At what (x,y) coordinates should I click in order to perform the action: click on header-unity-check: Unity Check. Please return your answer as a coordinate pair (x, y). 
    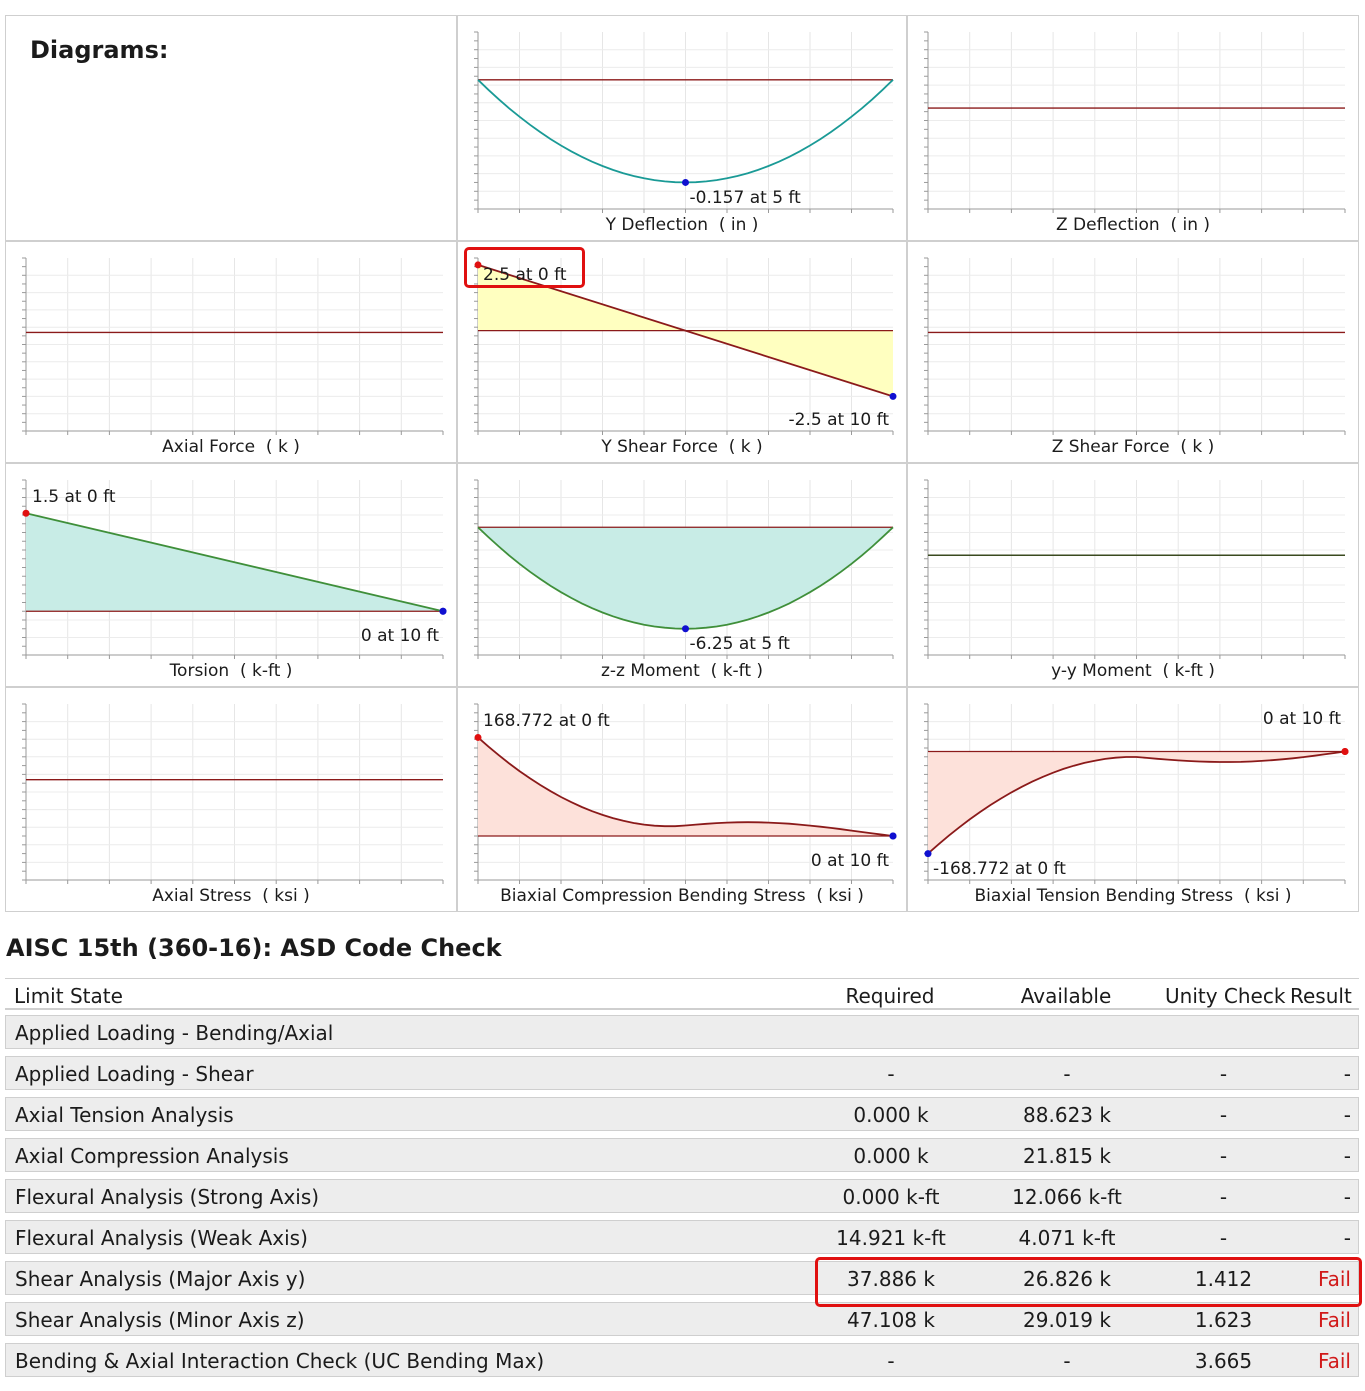
    Looking at the image, I should click on (1225, 996).